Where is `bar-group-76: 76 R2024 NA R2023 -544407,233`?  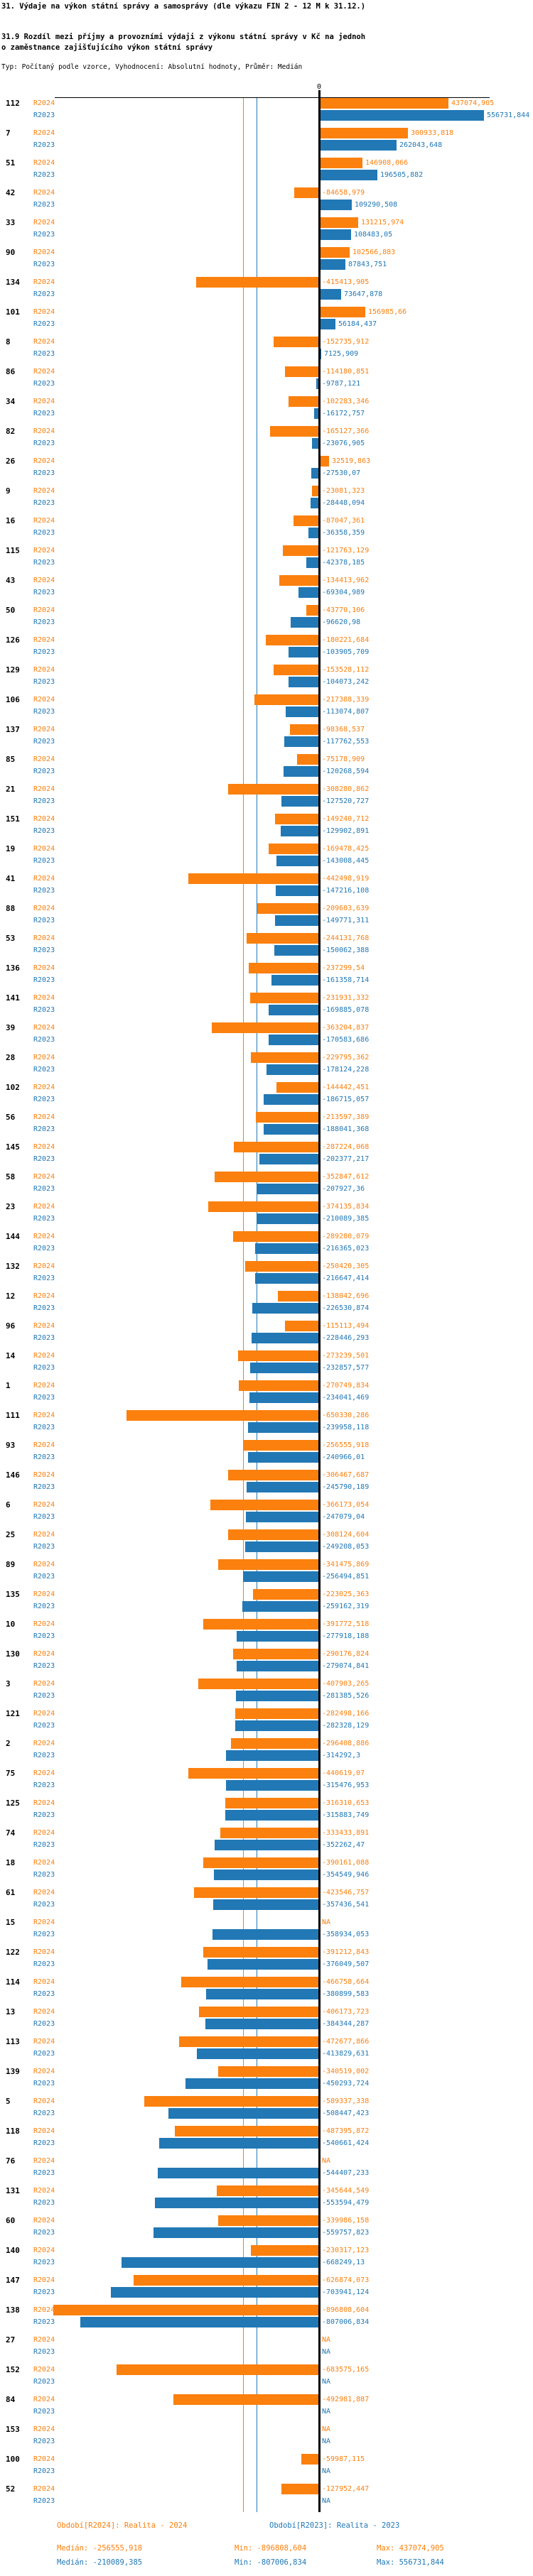 bar-group-76: 76 R2024 NA R2023 -544407,233 is located at coordinates (266, 2170).